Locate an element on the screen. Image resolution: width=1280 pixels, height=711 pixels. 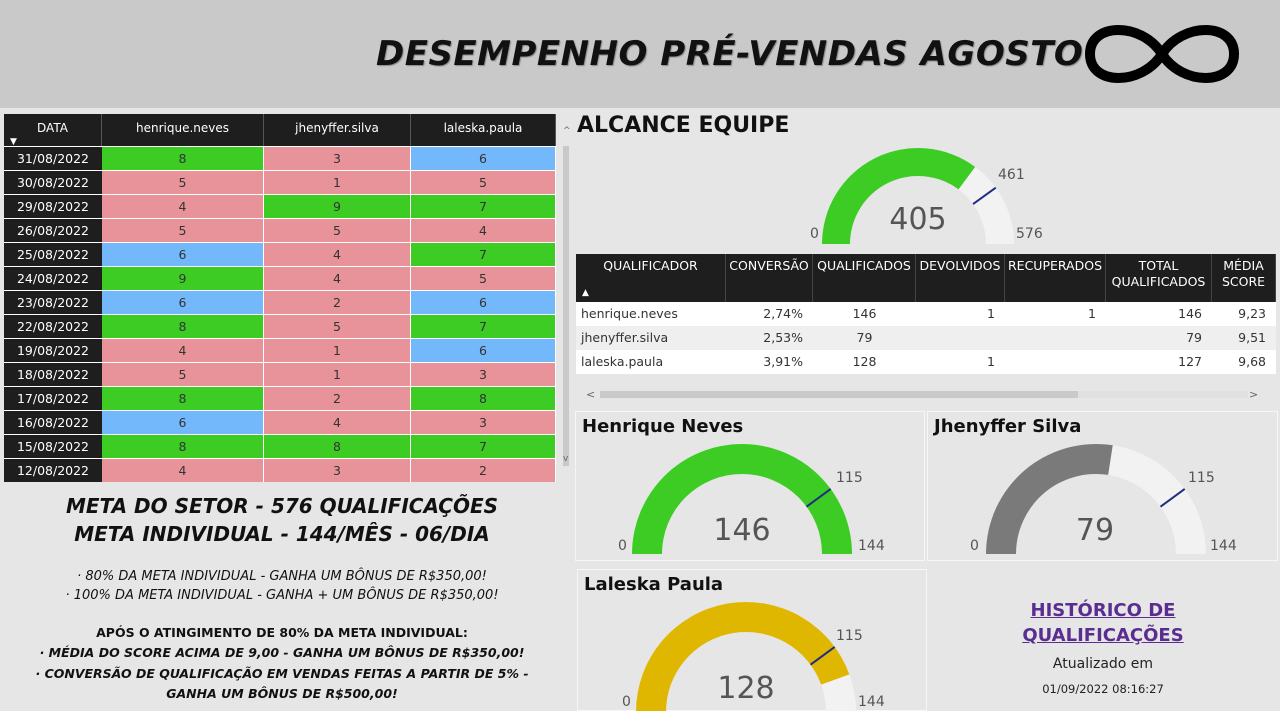
matrix-date-cell: 22/08/2022 is located at coordinates (53, 326).